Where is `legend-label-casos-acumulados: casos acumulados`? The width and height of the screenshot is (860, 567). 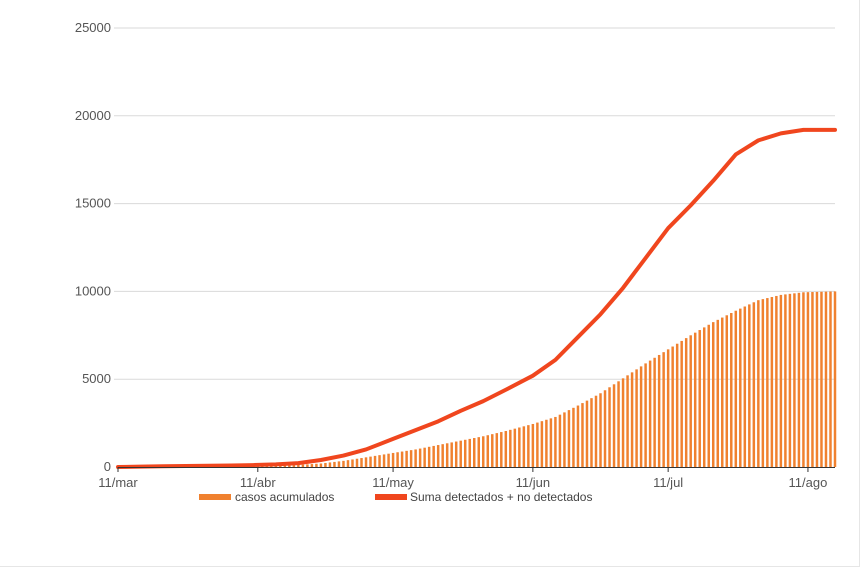 legend-label-casos-acumulados: casos acumulados is located at coordinates (284, 497).